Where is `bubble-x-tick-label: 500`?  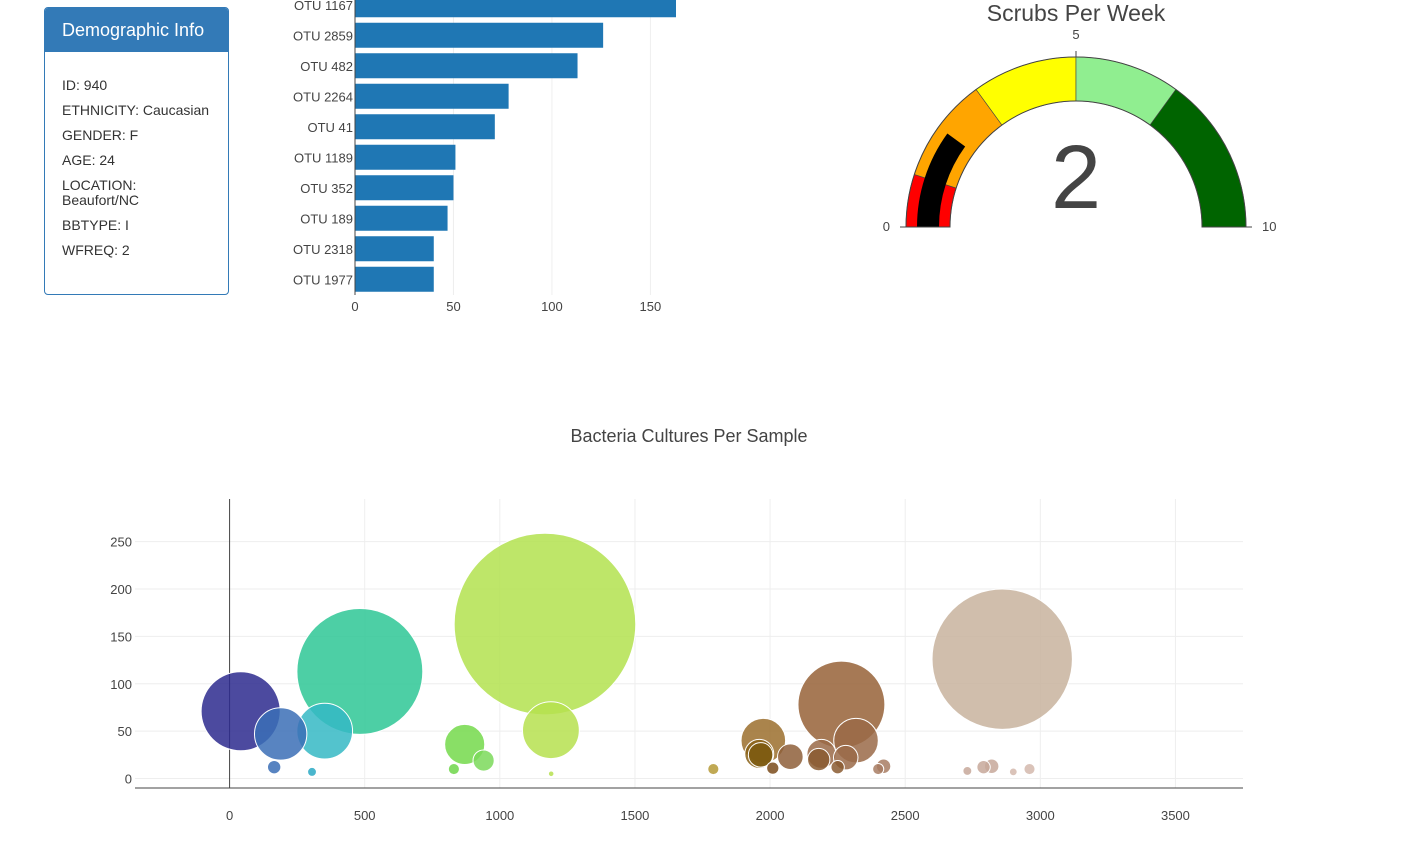
bubble-x-tick-label: 500 is located at coordinates (365, 815).